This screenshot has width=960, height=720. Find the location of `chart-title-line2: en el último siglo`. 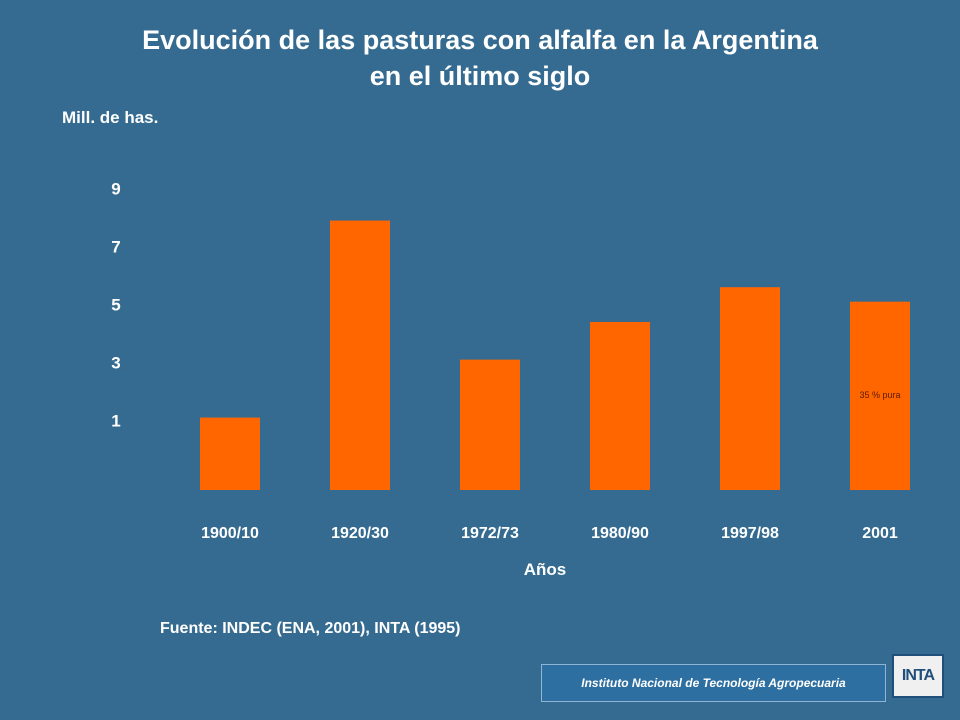

chart-title-line2: en el último siglo is located at coordinates (480, 76).